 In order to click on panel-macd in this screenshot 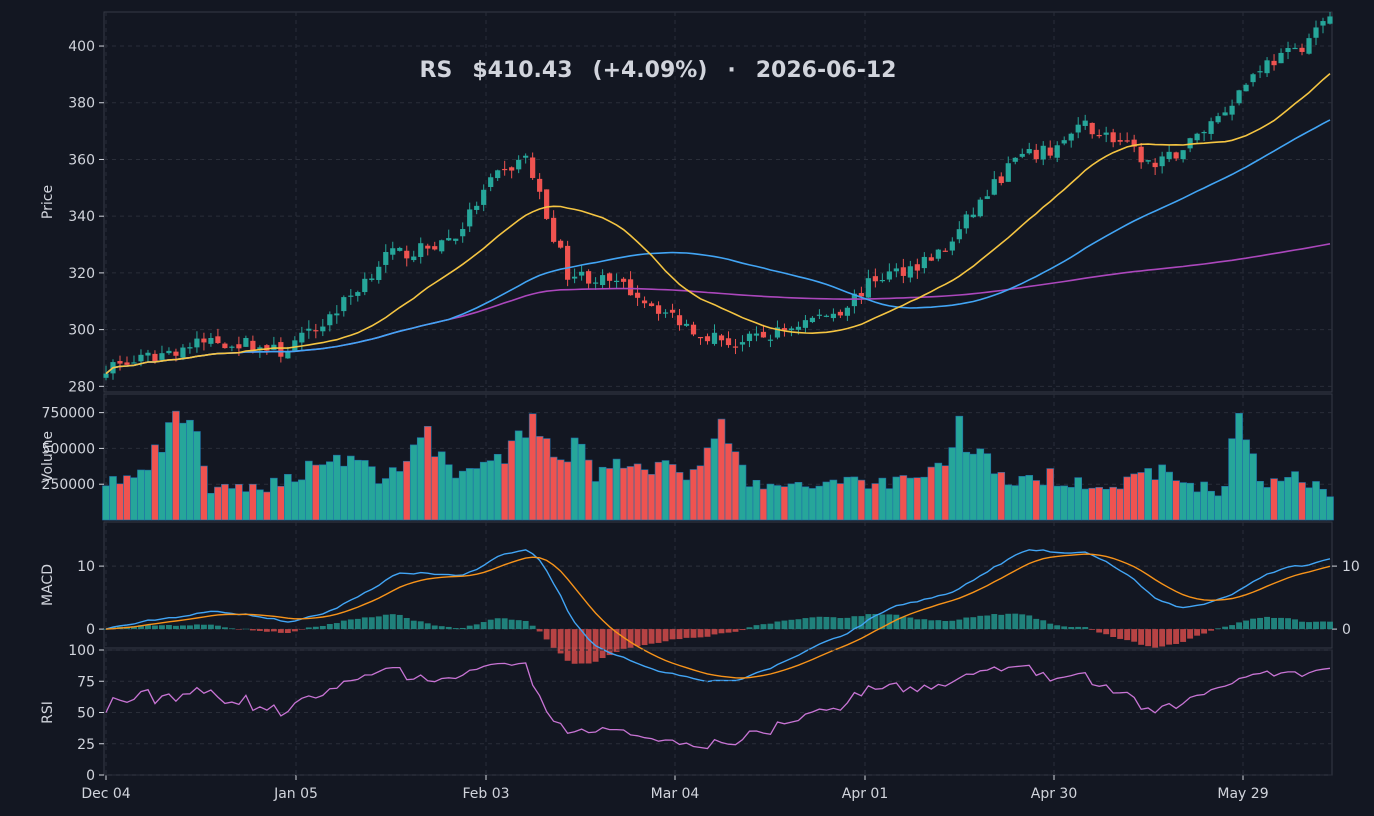, I will do `click(718, 585)`.